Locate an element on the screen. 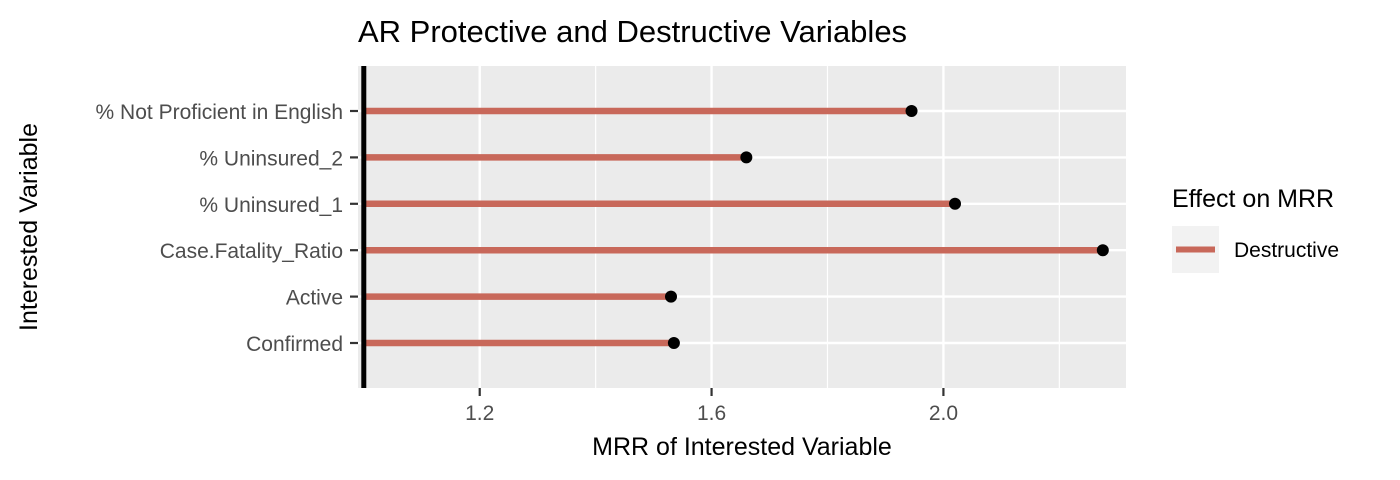  x-tick-label: 2.0 is located at coordinates (943, 413).